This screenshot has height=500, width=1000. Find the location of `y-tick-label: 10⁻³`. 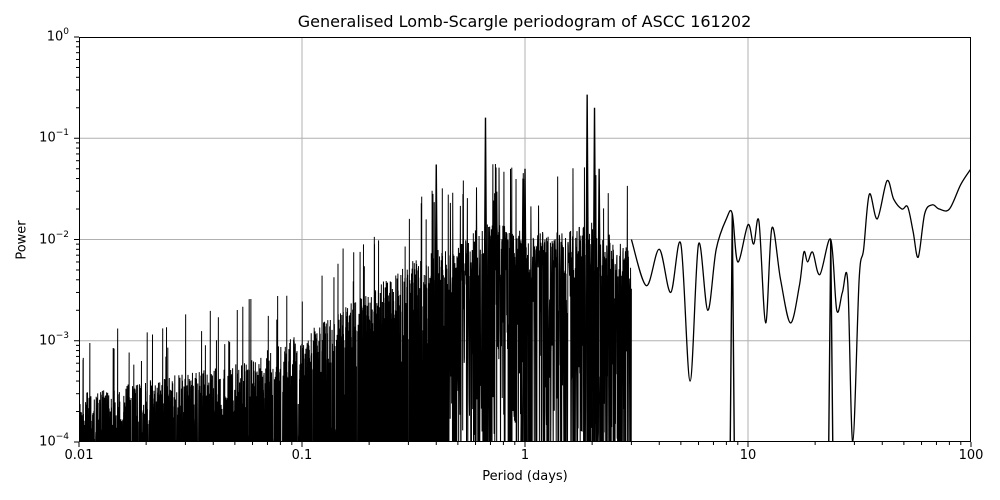

y-tick-label: 10⁻³ is located at coordinates (54, 339).